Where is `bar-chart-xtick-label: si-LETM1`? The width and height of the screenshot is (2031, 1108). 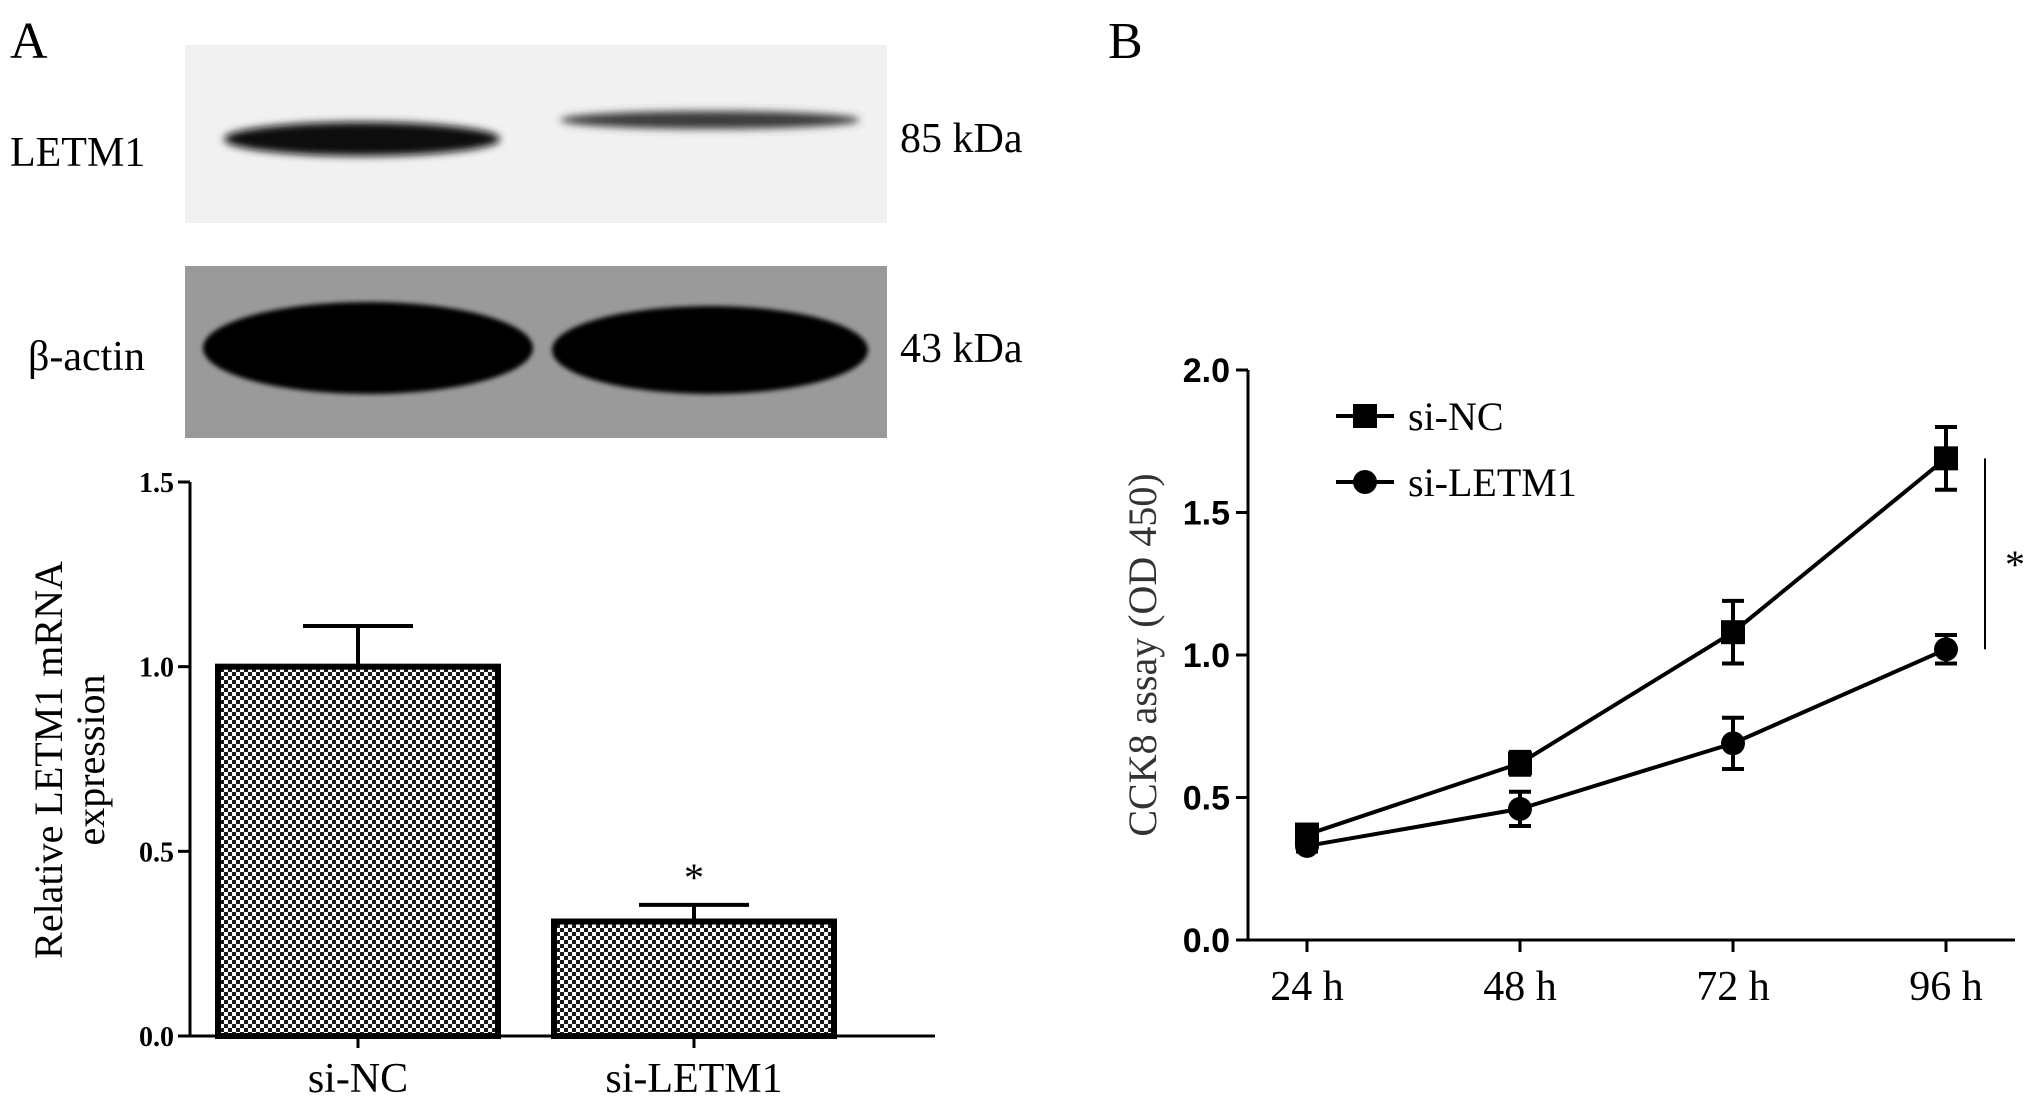 bar-chart-xtick-label: si-LETM1 is located at coordinates (693, 1079).